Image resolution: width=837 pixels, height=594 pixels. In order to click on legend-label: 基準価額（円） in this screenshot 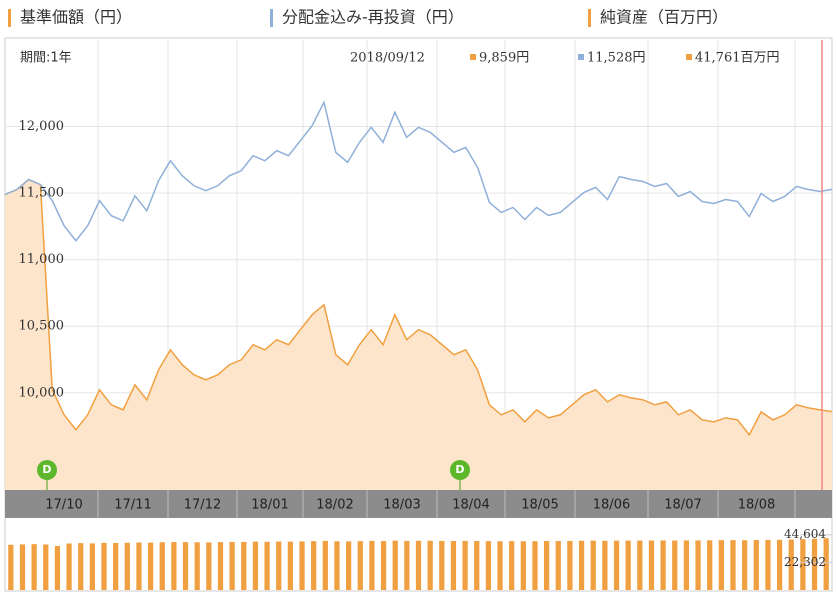, I will do `click(76, 17)`.